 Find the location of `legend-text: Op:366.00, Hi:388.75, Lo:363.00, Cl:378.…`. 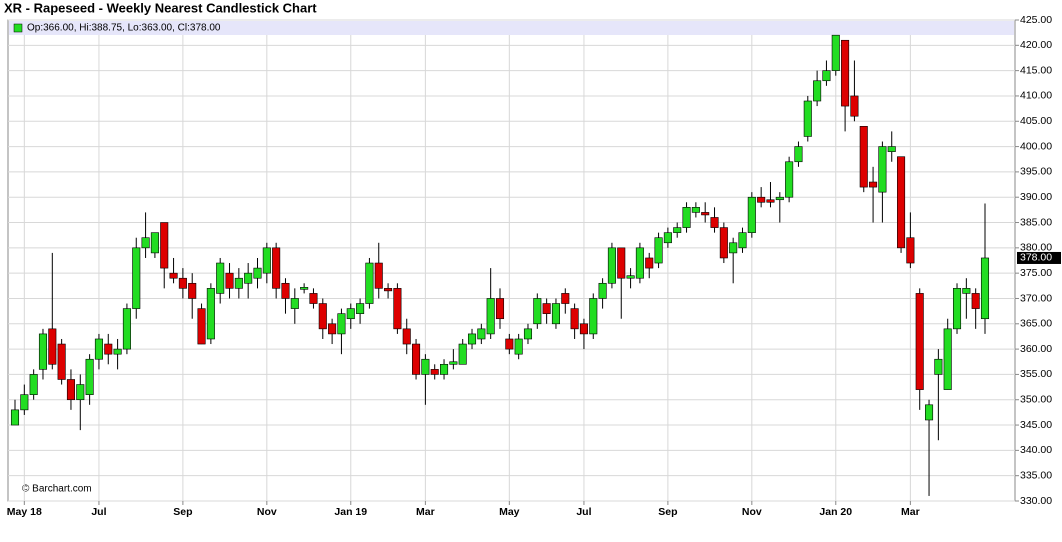

legend-text: Op:366.00, Hi:388.75, Lo:363.00, Cl:378.… is located at coordinates (124, 28).